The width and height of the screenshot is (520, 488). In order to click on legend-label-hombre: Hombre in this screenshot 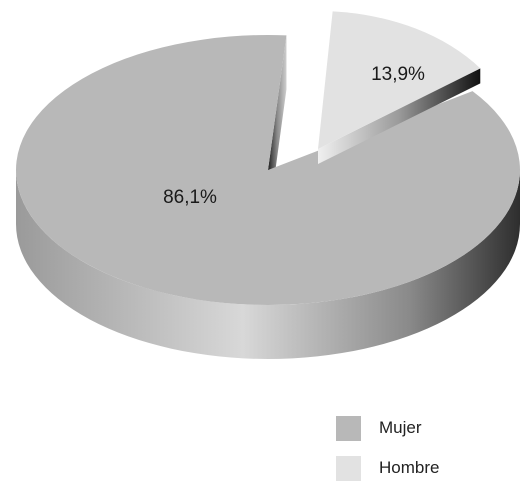, I will do `click(409, 467)`.